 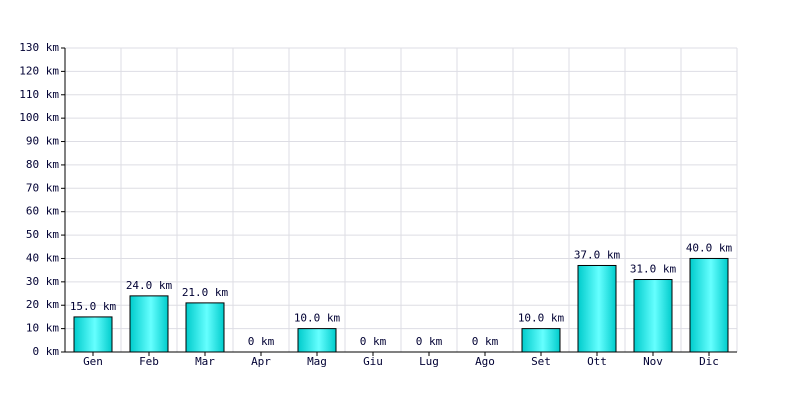 What do you see at coordinates (39, 70) in the screenshot?
I see `y-tick-label: 120 km` at bounding box center [39, 70].